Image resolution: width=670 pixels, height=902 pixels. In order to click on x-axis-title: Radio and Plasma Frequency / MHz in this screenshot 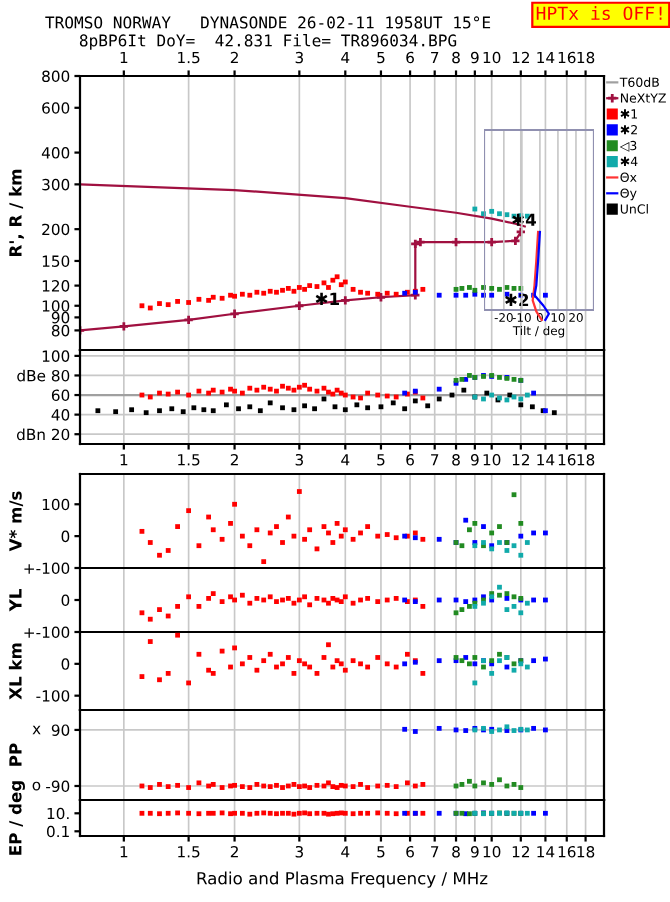, I will do `click(342, 879)`.